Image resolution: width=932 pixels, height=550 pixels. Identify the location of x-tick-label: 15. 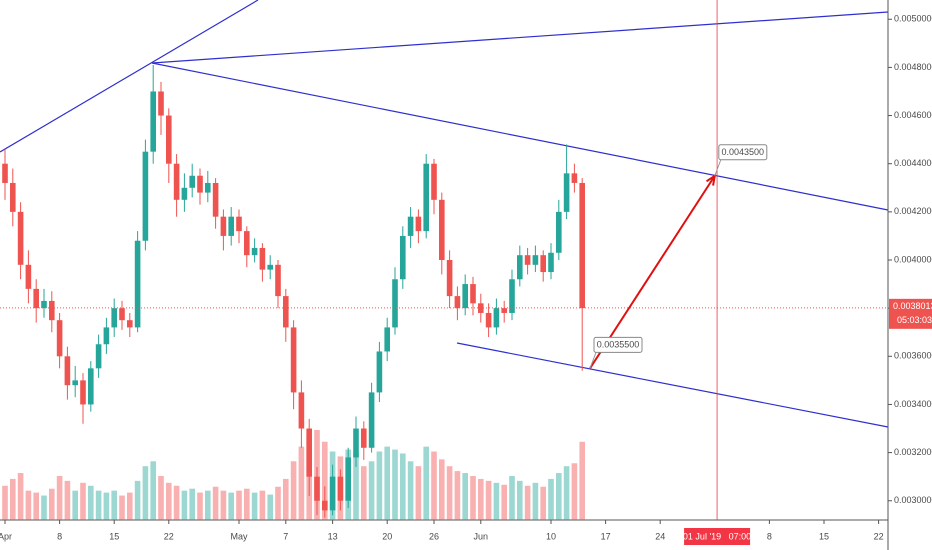
(824, 536).